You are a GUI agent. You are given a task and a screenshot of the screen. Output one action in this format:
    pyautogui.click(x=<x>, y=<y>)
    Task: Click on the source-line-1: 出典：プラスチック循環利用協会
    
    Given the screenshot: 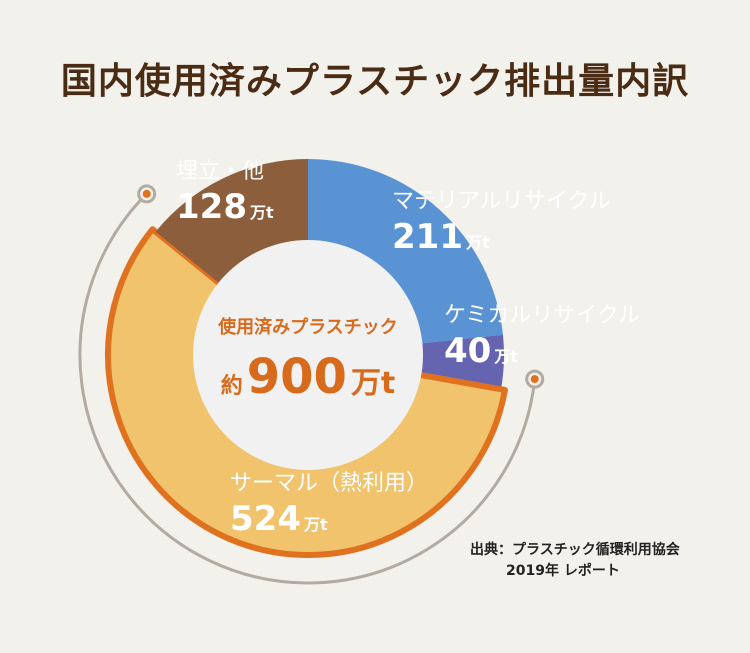 What is the action you would take?
    pyautogui.click(x=575, y=550)
    